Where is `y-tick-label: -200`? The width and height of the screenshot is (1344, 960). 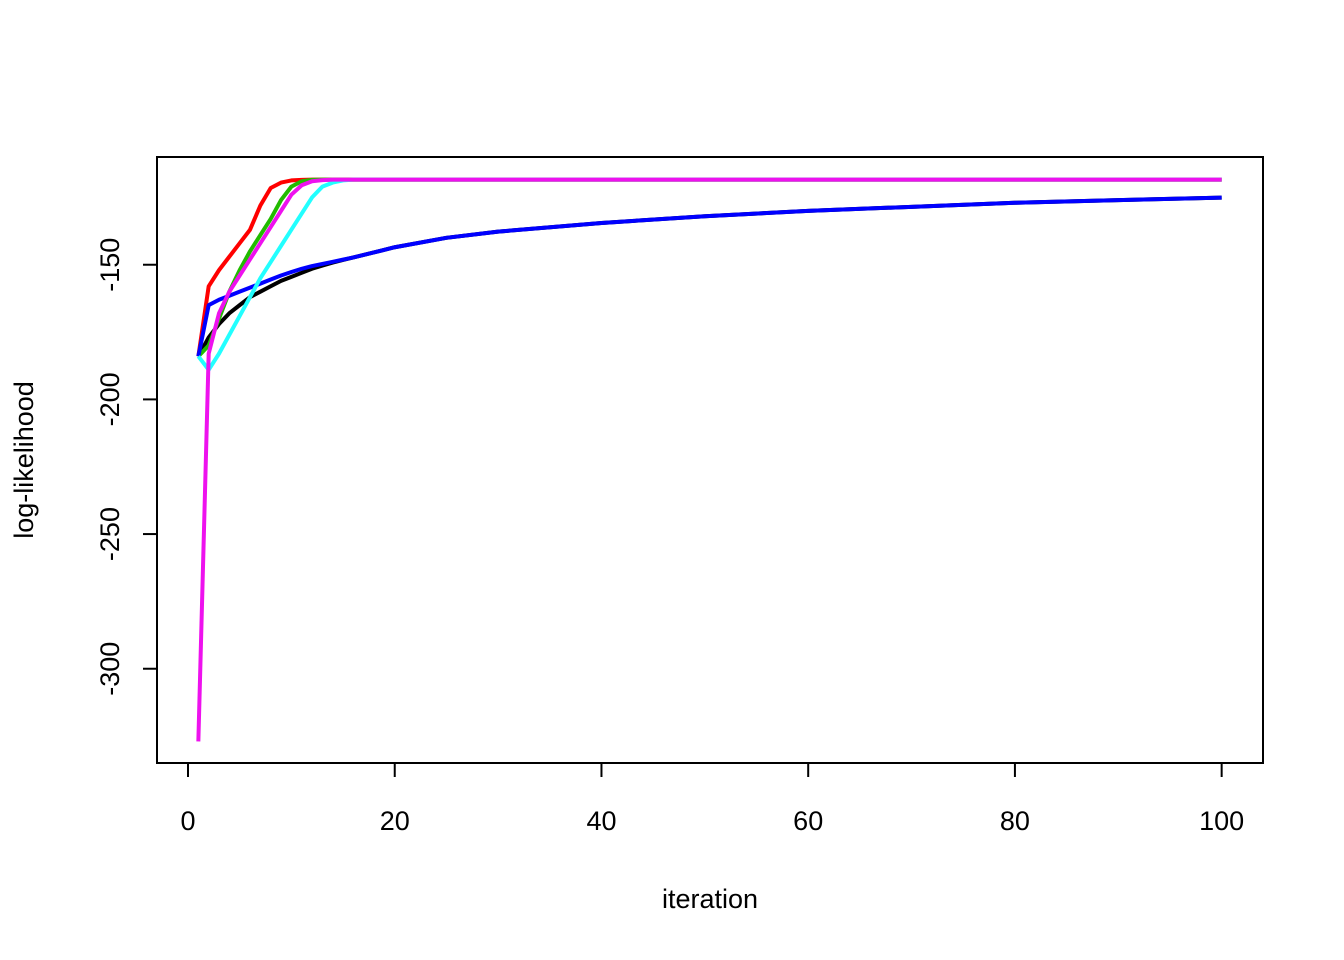
y-tick-label: -200 is located at coordinates (110, 399).